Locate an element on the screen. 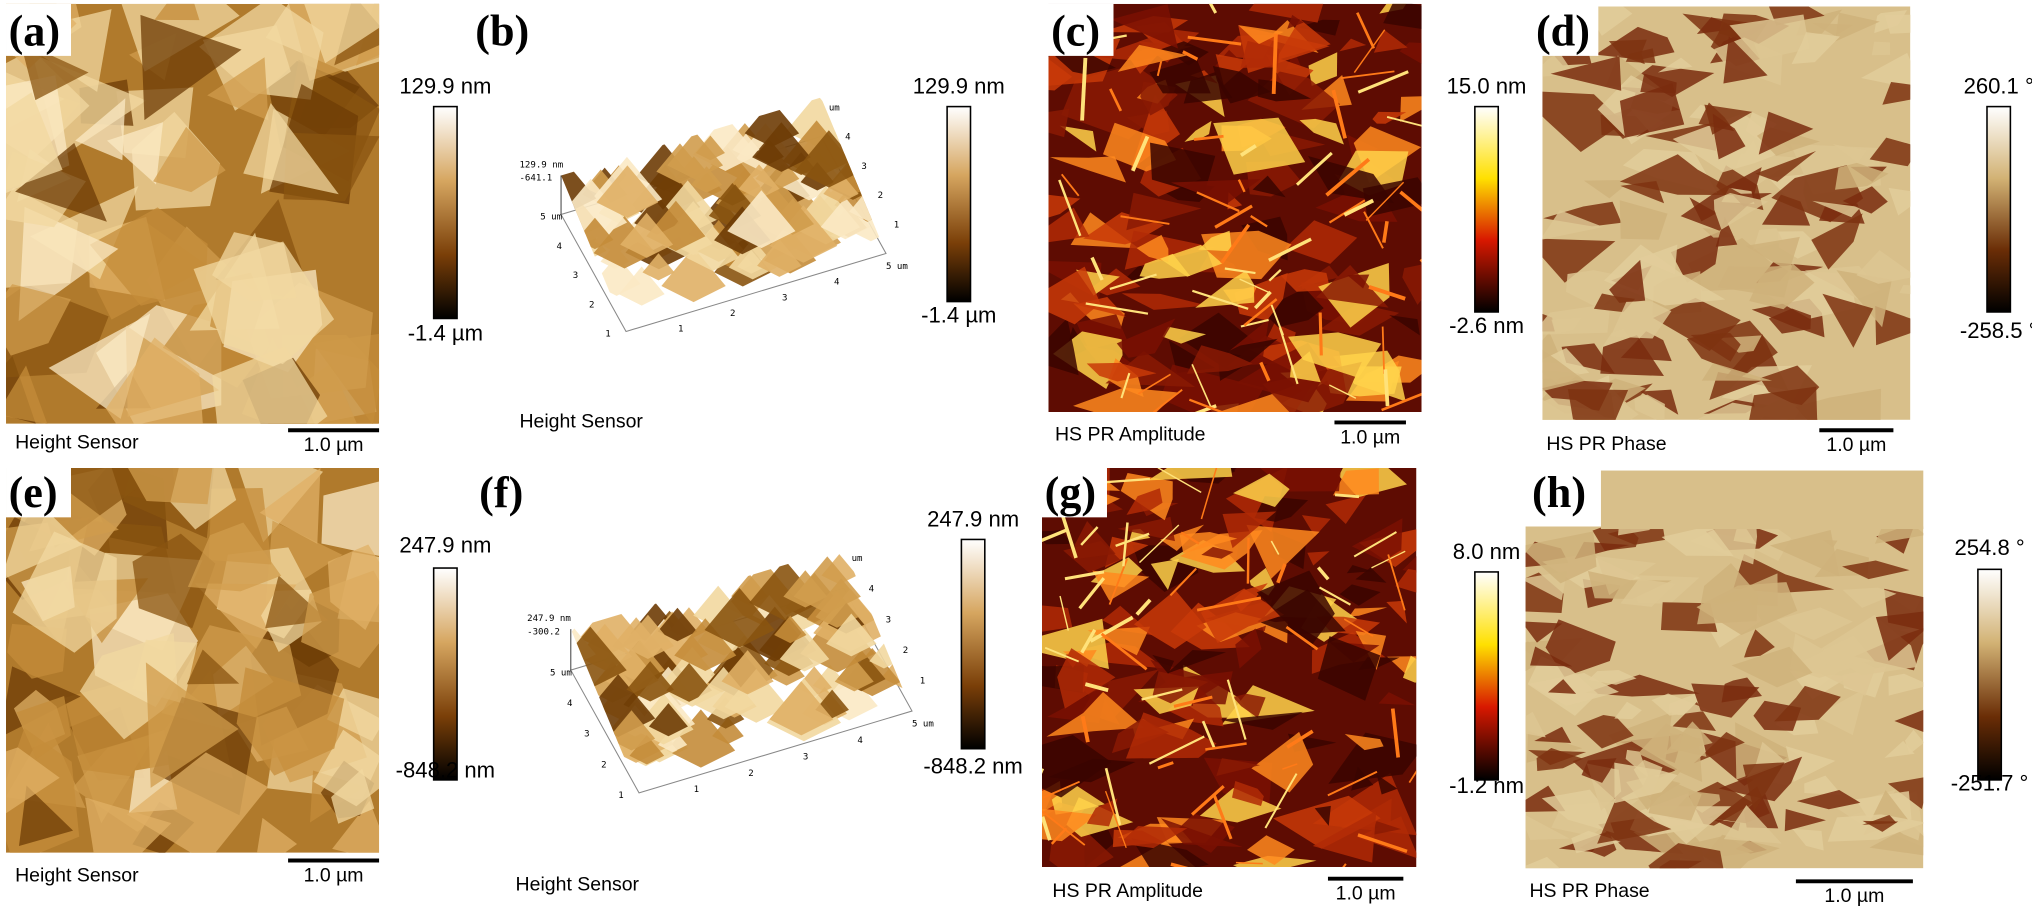 This screenshot has height=906, width=2032. back-tick-label: 4 is located at coordinates (872, 590).